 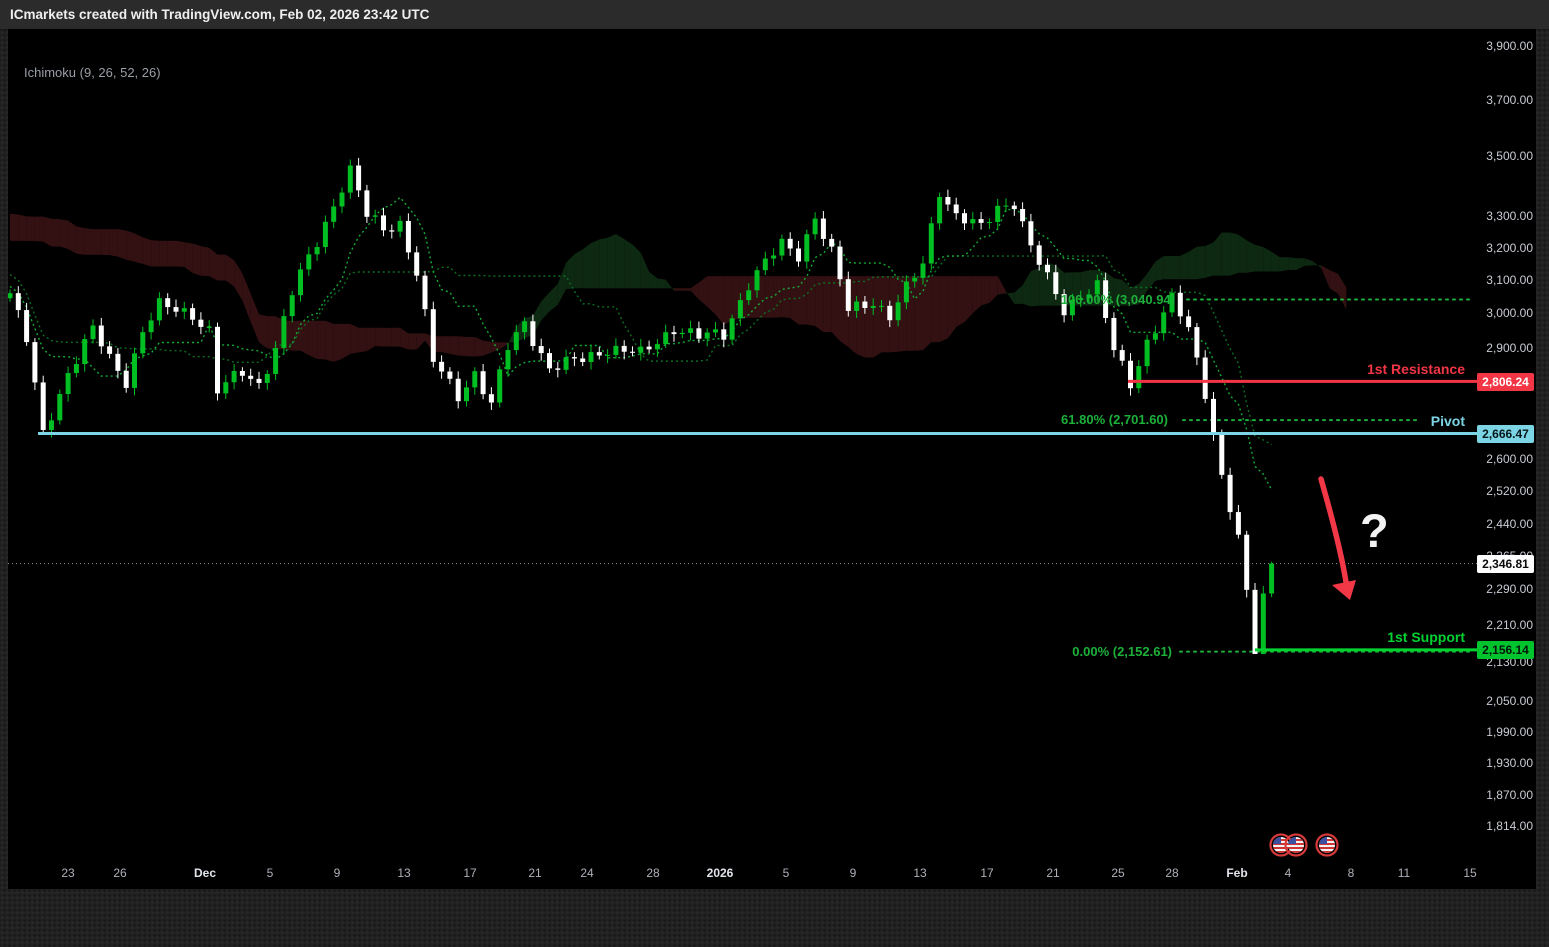 I want to click on price-axis-label: 2,900.00, so click(x=1509, y=347).